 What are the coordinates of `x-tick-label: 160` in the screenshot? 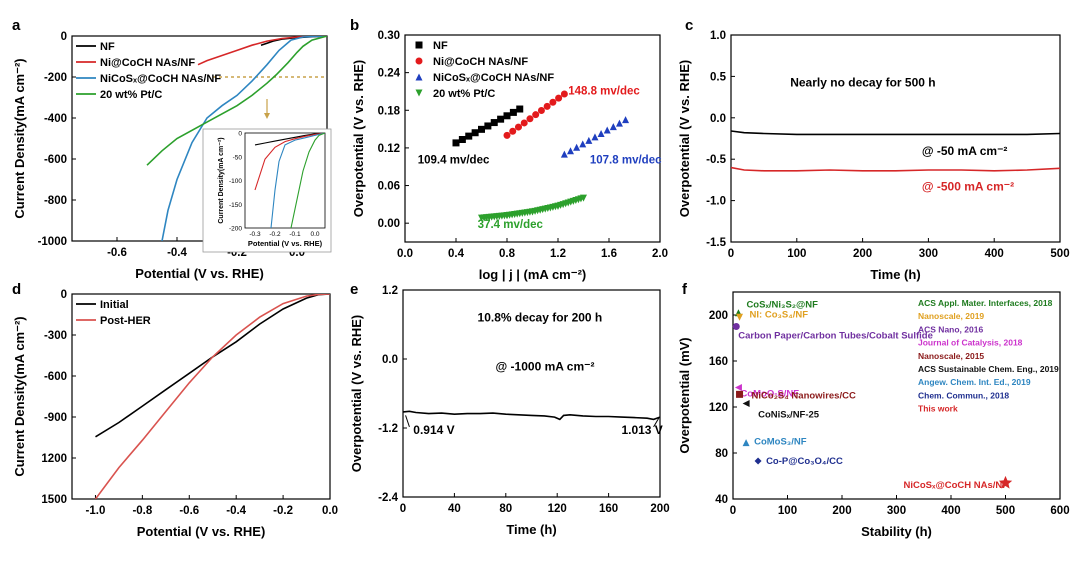 It's located at (608, 509).